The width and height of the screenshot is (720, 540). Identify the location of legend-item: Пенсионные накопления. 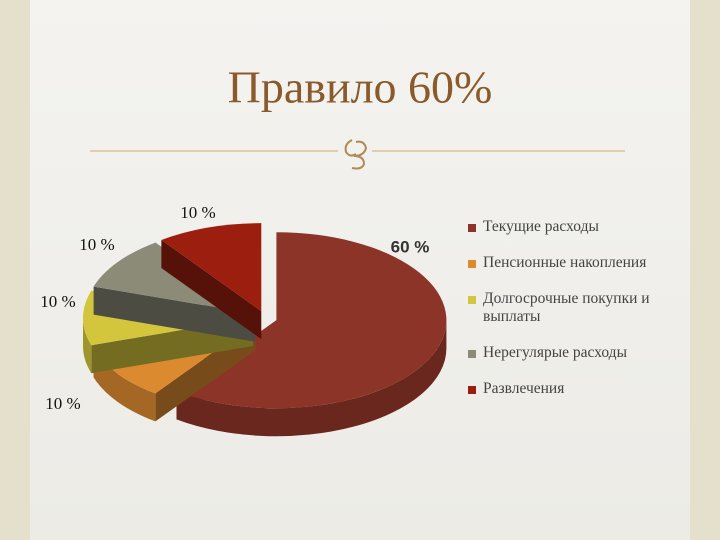
(568, 263).